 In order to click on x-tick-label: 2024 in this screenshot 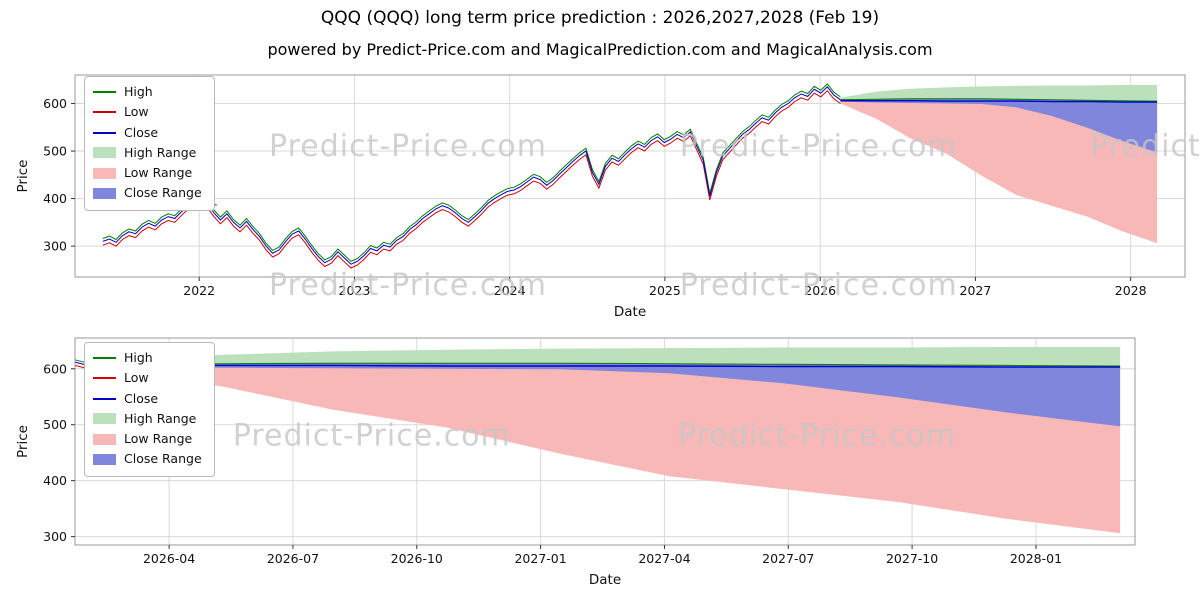, I will do `click(510, 290)`.